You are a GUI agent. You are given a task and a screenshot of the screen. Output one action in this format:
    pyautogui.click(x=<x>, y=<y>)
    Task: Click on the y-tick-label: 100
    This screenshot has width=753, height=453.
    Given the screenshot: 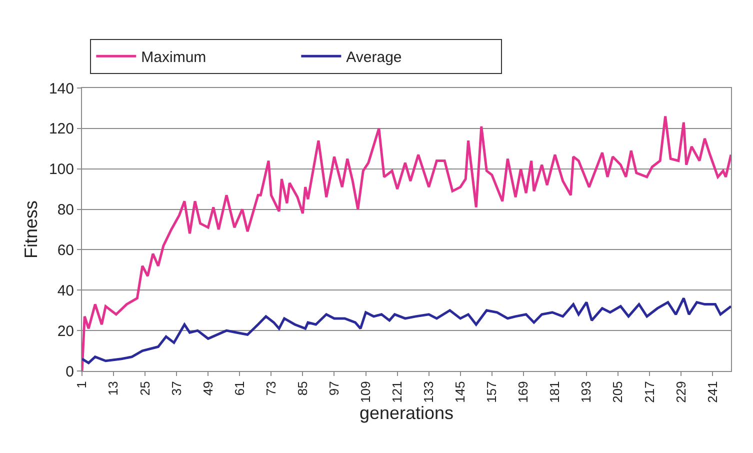 What is the action you would take?
    pyautogui.click(x=61, y=169)
    